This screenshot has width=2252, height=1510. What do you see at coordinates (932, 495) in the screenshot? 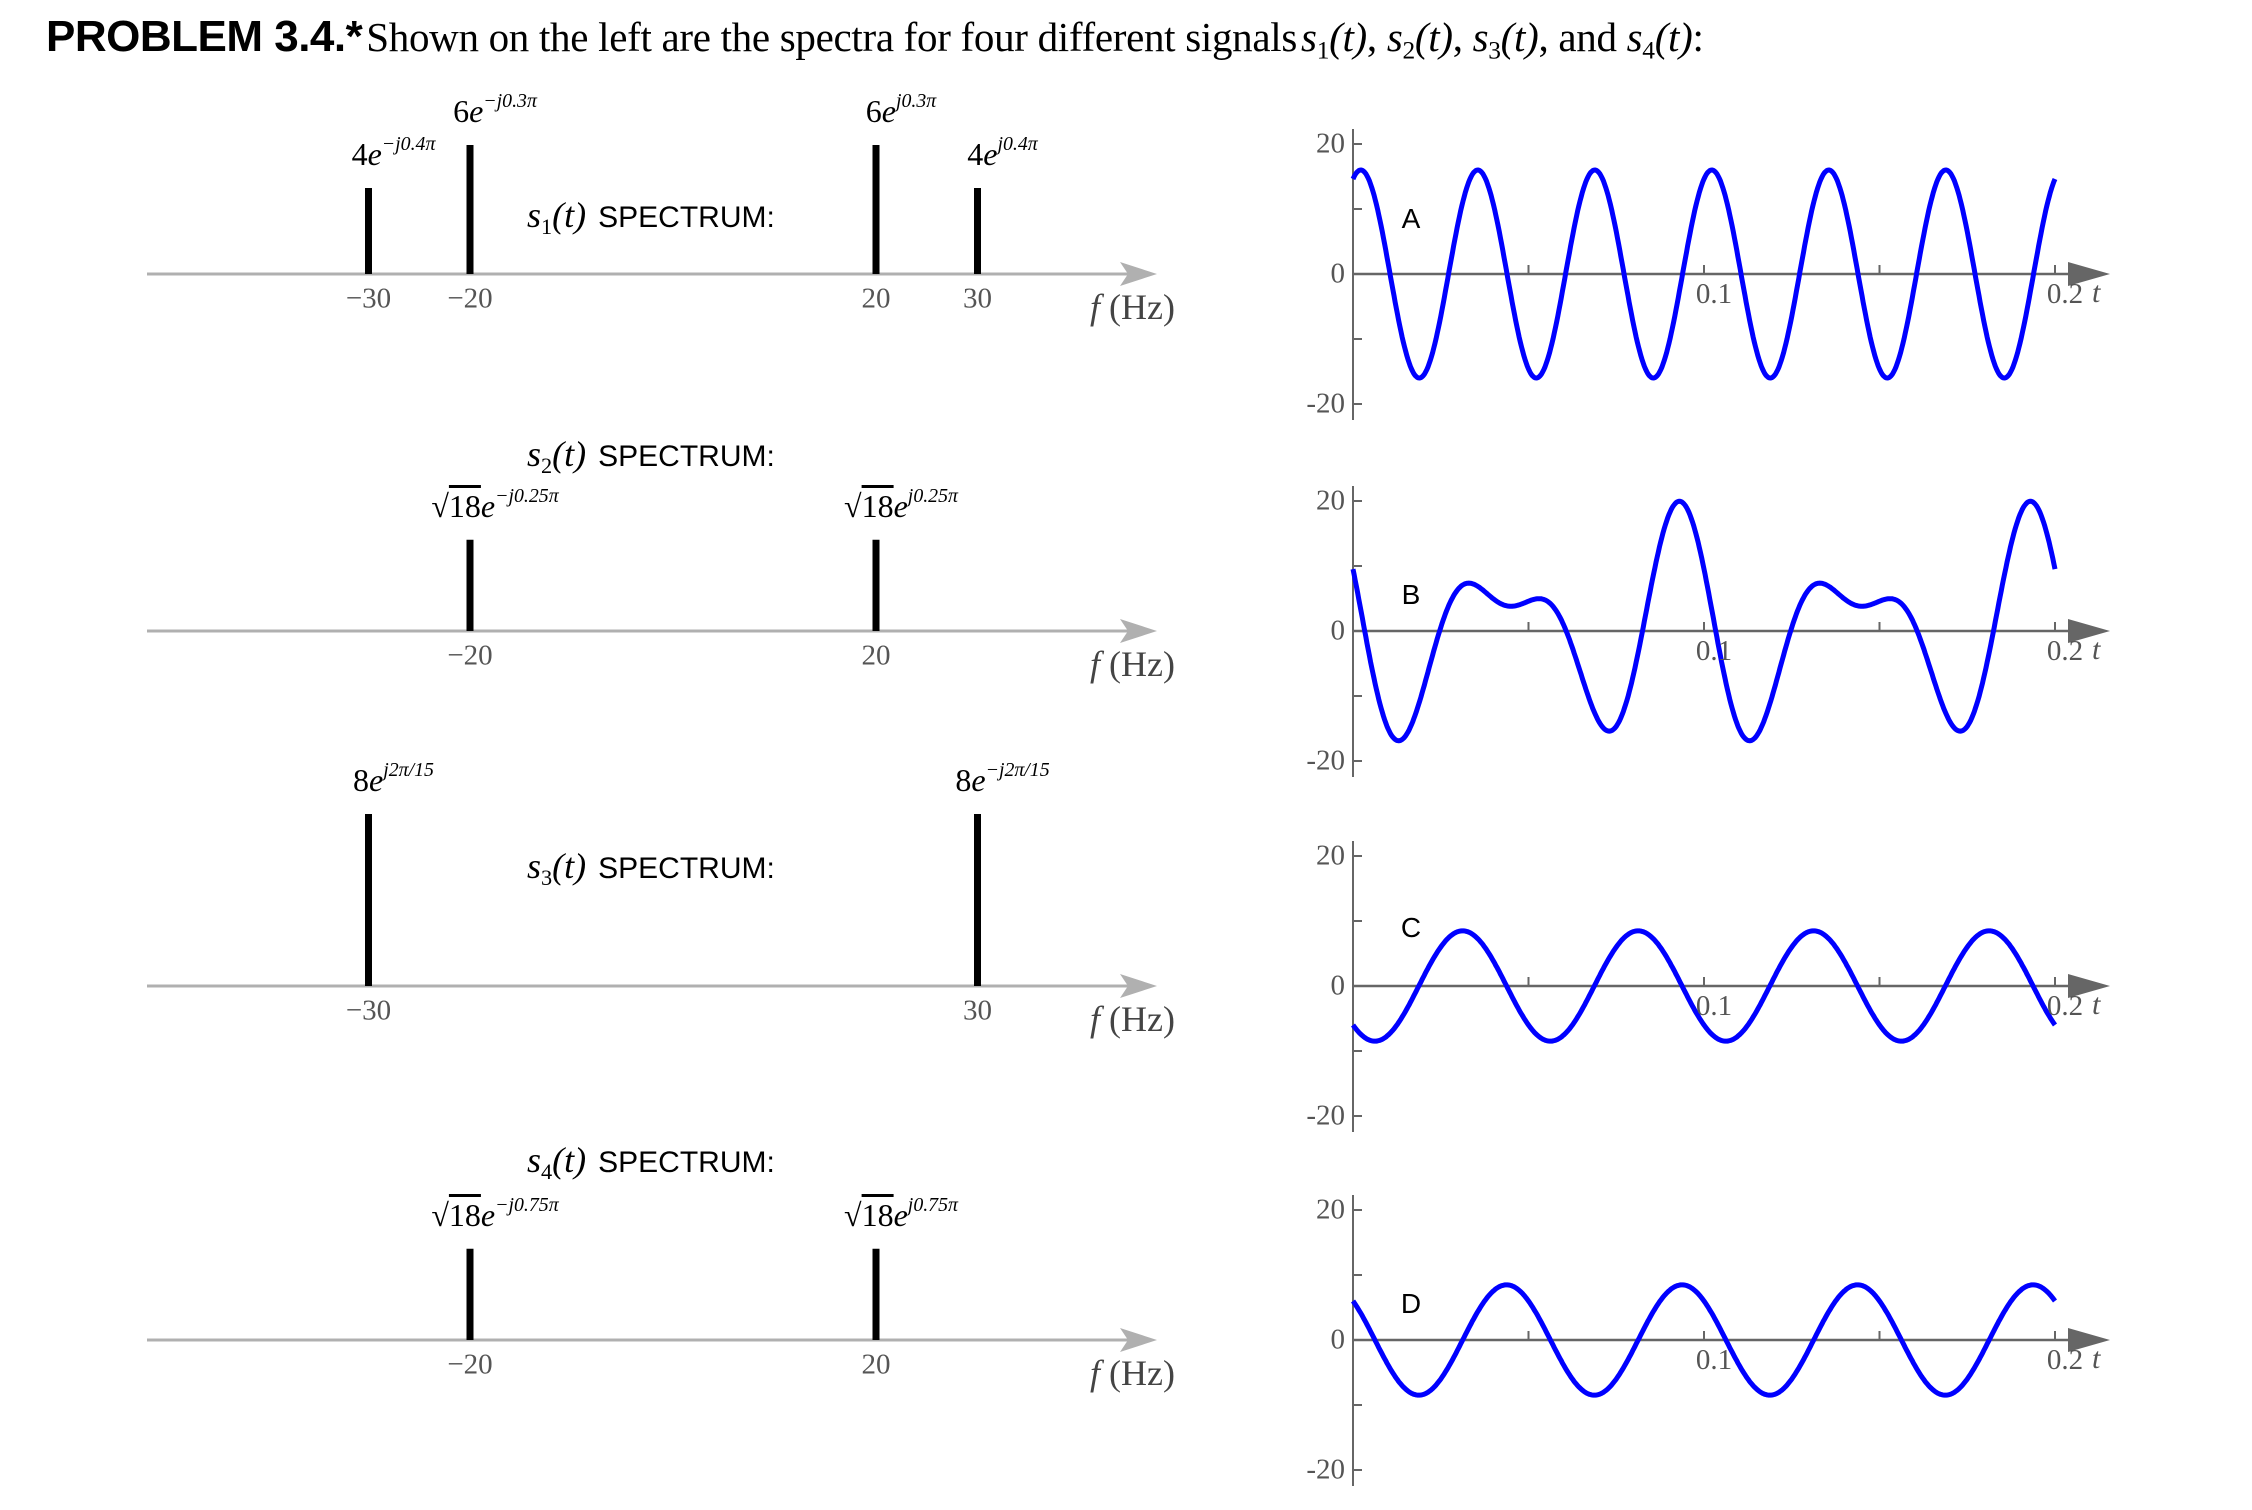
I see `phasor-phase: j0.25π` at bounding box center [932, 495].